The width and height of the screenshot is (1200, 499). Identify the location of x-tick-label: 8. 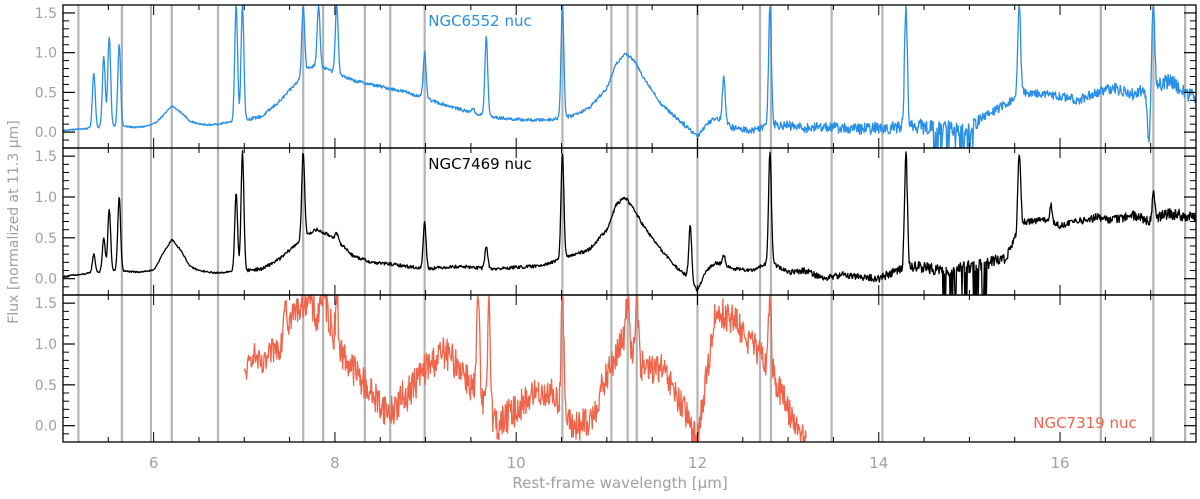
(335, 463).